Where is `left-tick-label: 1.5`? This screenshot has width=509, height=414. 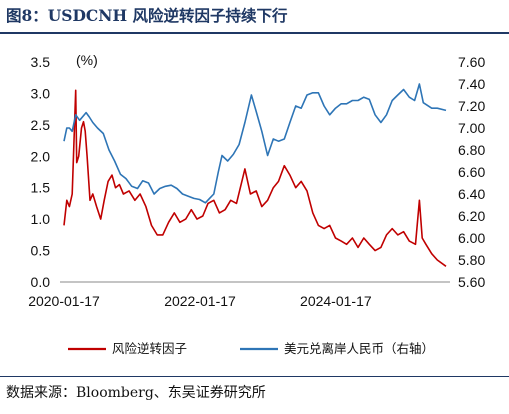
left-tick-label: 1.5 is located at coordinates (41, 188).